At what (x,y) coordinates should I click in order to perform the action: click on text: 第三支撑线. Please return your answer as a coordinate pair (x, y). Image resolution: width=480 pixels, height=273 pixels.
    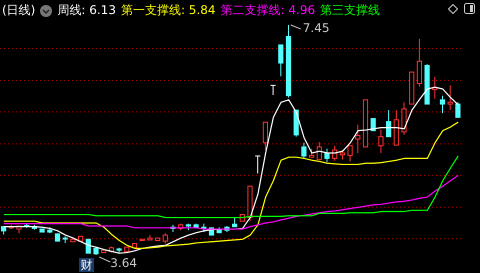
    Looking at the image, I should click on (350, 10).